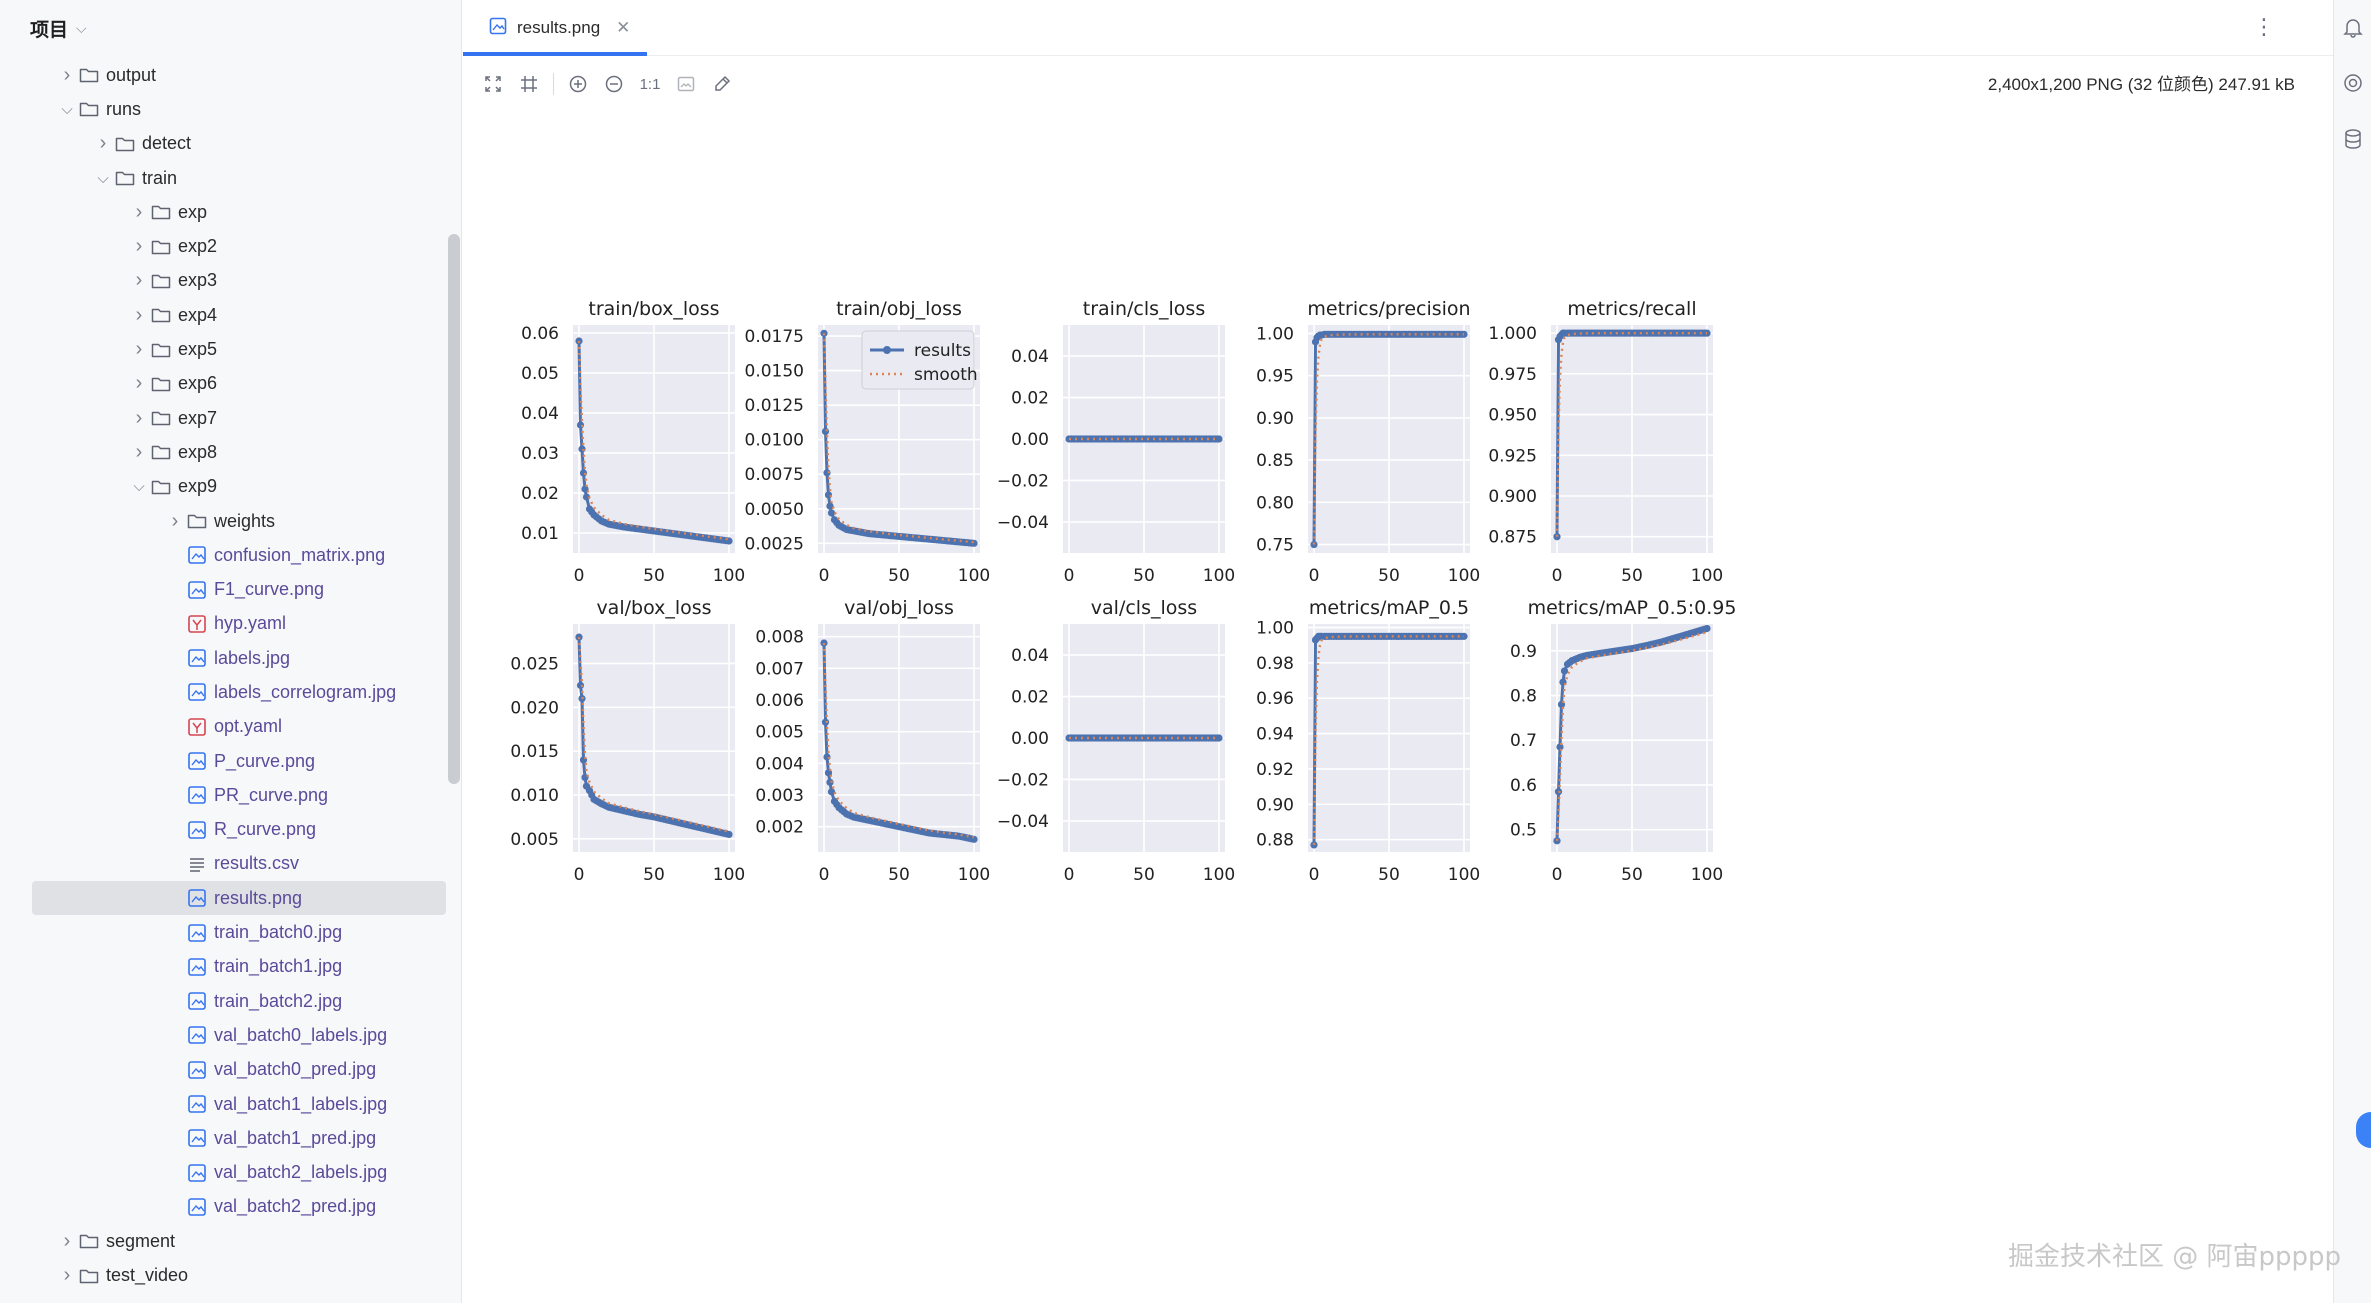 The height and width of the screenshot is (1303, 2371). What do you see at coordinates (223, 521) in the screenshot?
I see `tree-folder: › weights` at bounding box center [223, 521].